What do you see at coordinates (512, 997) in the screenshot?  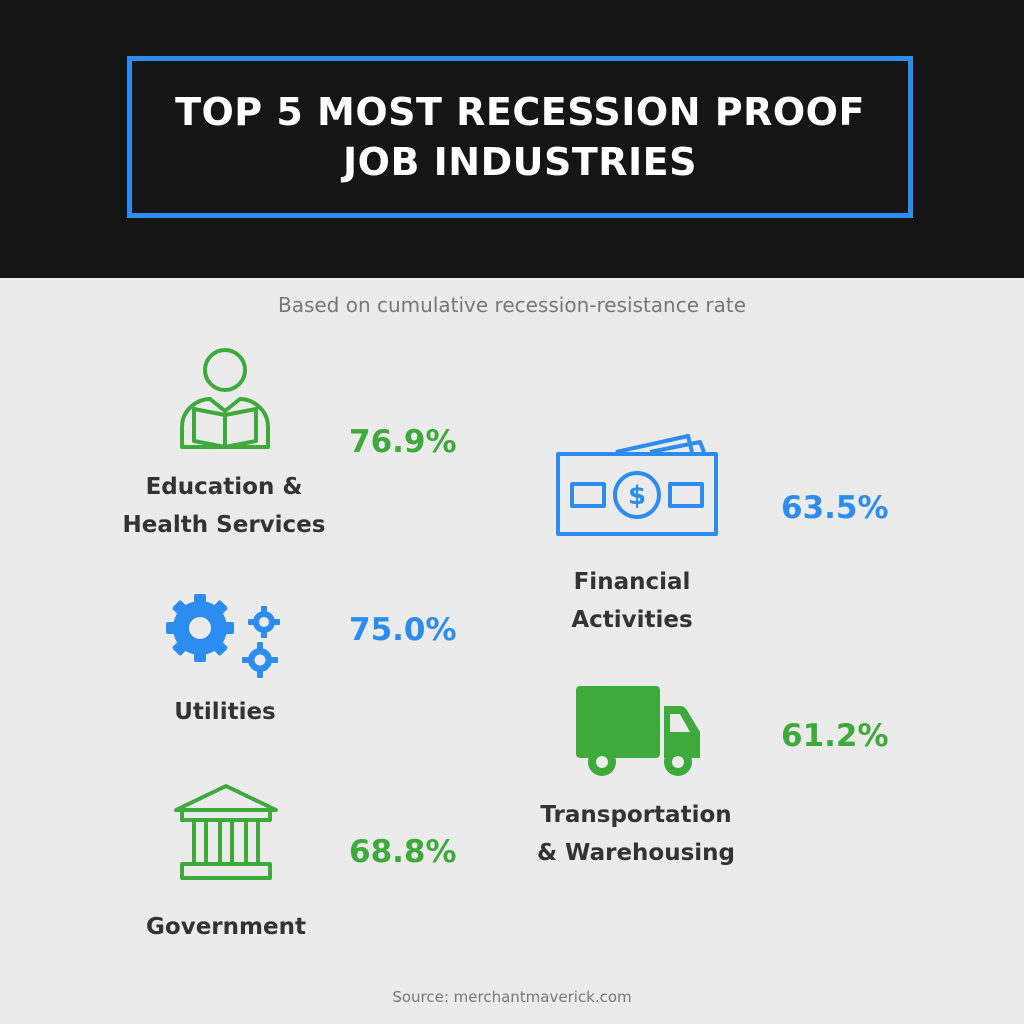 I see `source-credit: Source: merchantmaverick.com` at bounding box center [512, 997].